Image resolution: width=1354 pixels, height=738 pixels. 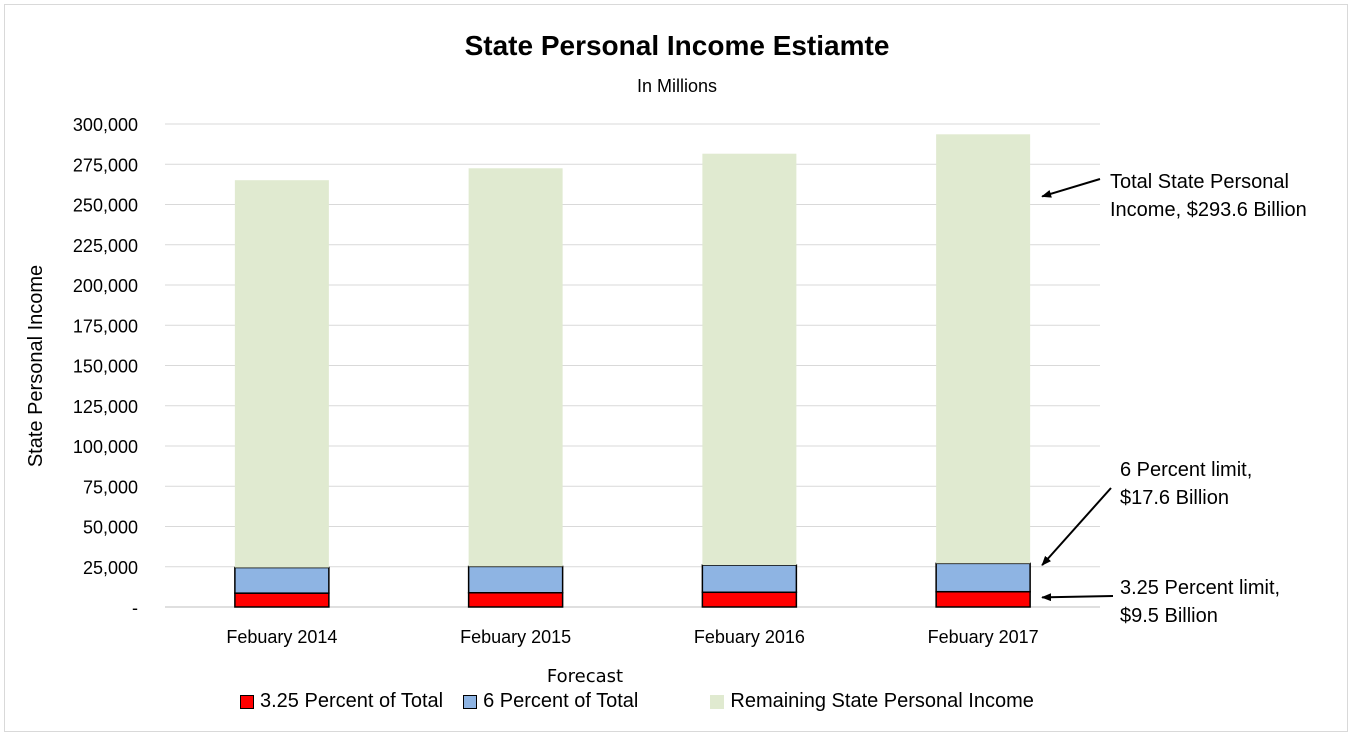 I want to click on y-tick-label: 25,000, so click(x=110, y=568).